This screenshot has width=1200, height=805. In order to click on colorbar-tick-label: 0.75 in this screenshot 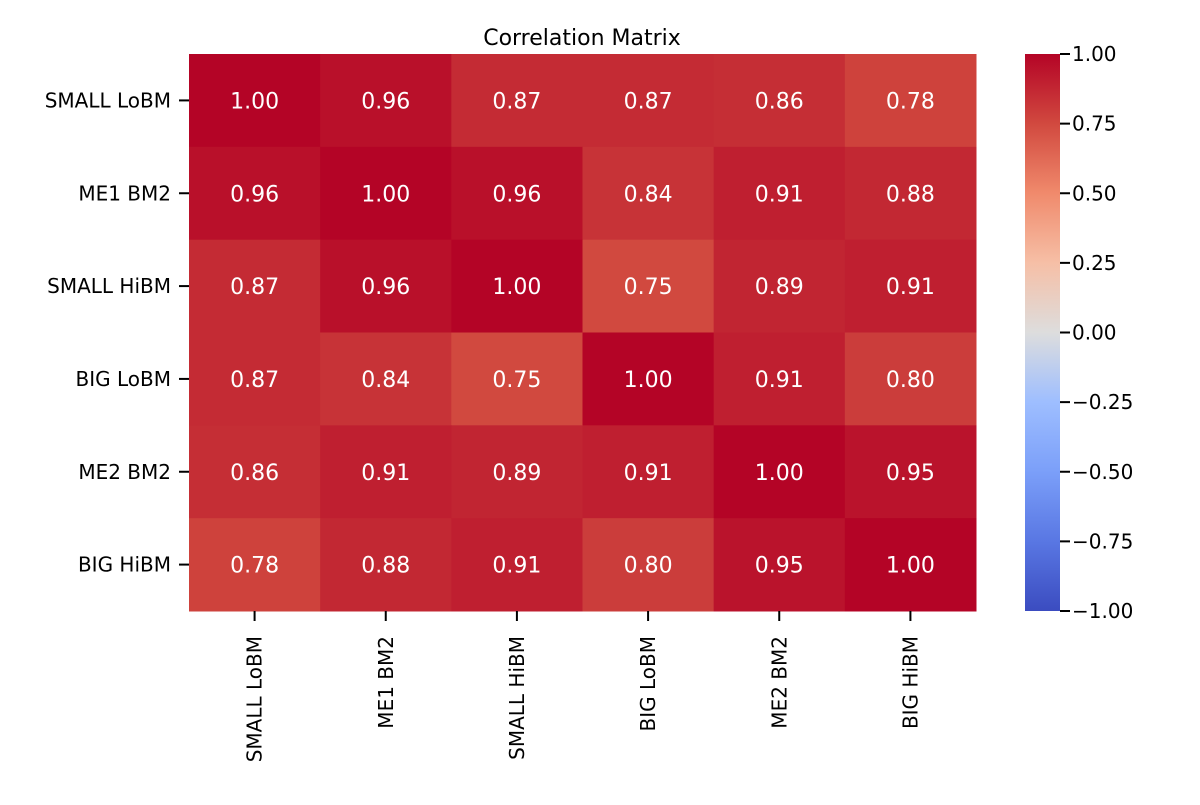, I will do `click(1094, 124)`.